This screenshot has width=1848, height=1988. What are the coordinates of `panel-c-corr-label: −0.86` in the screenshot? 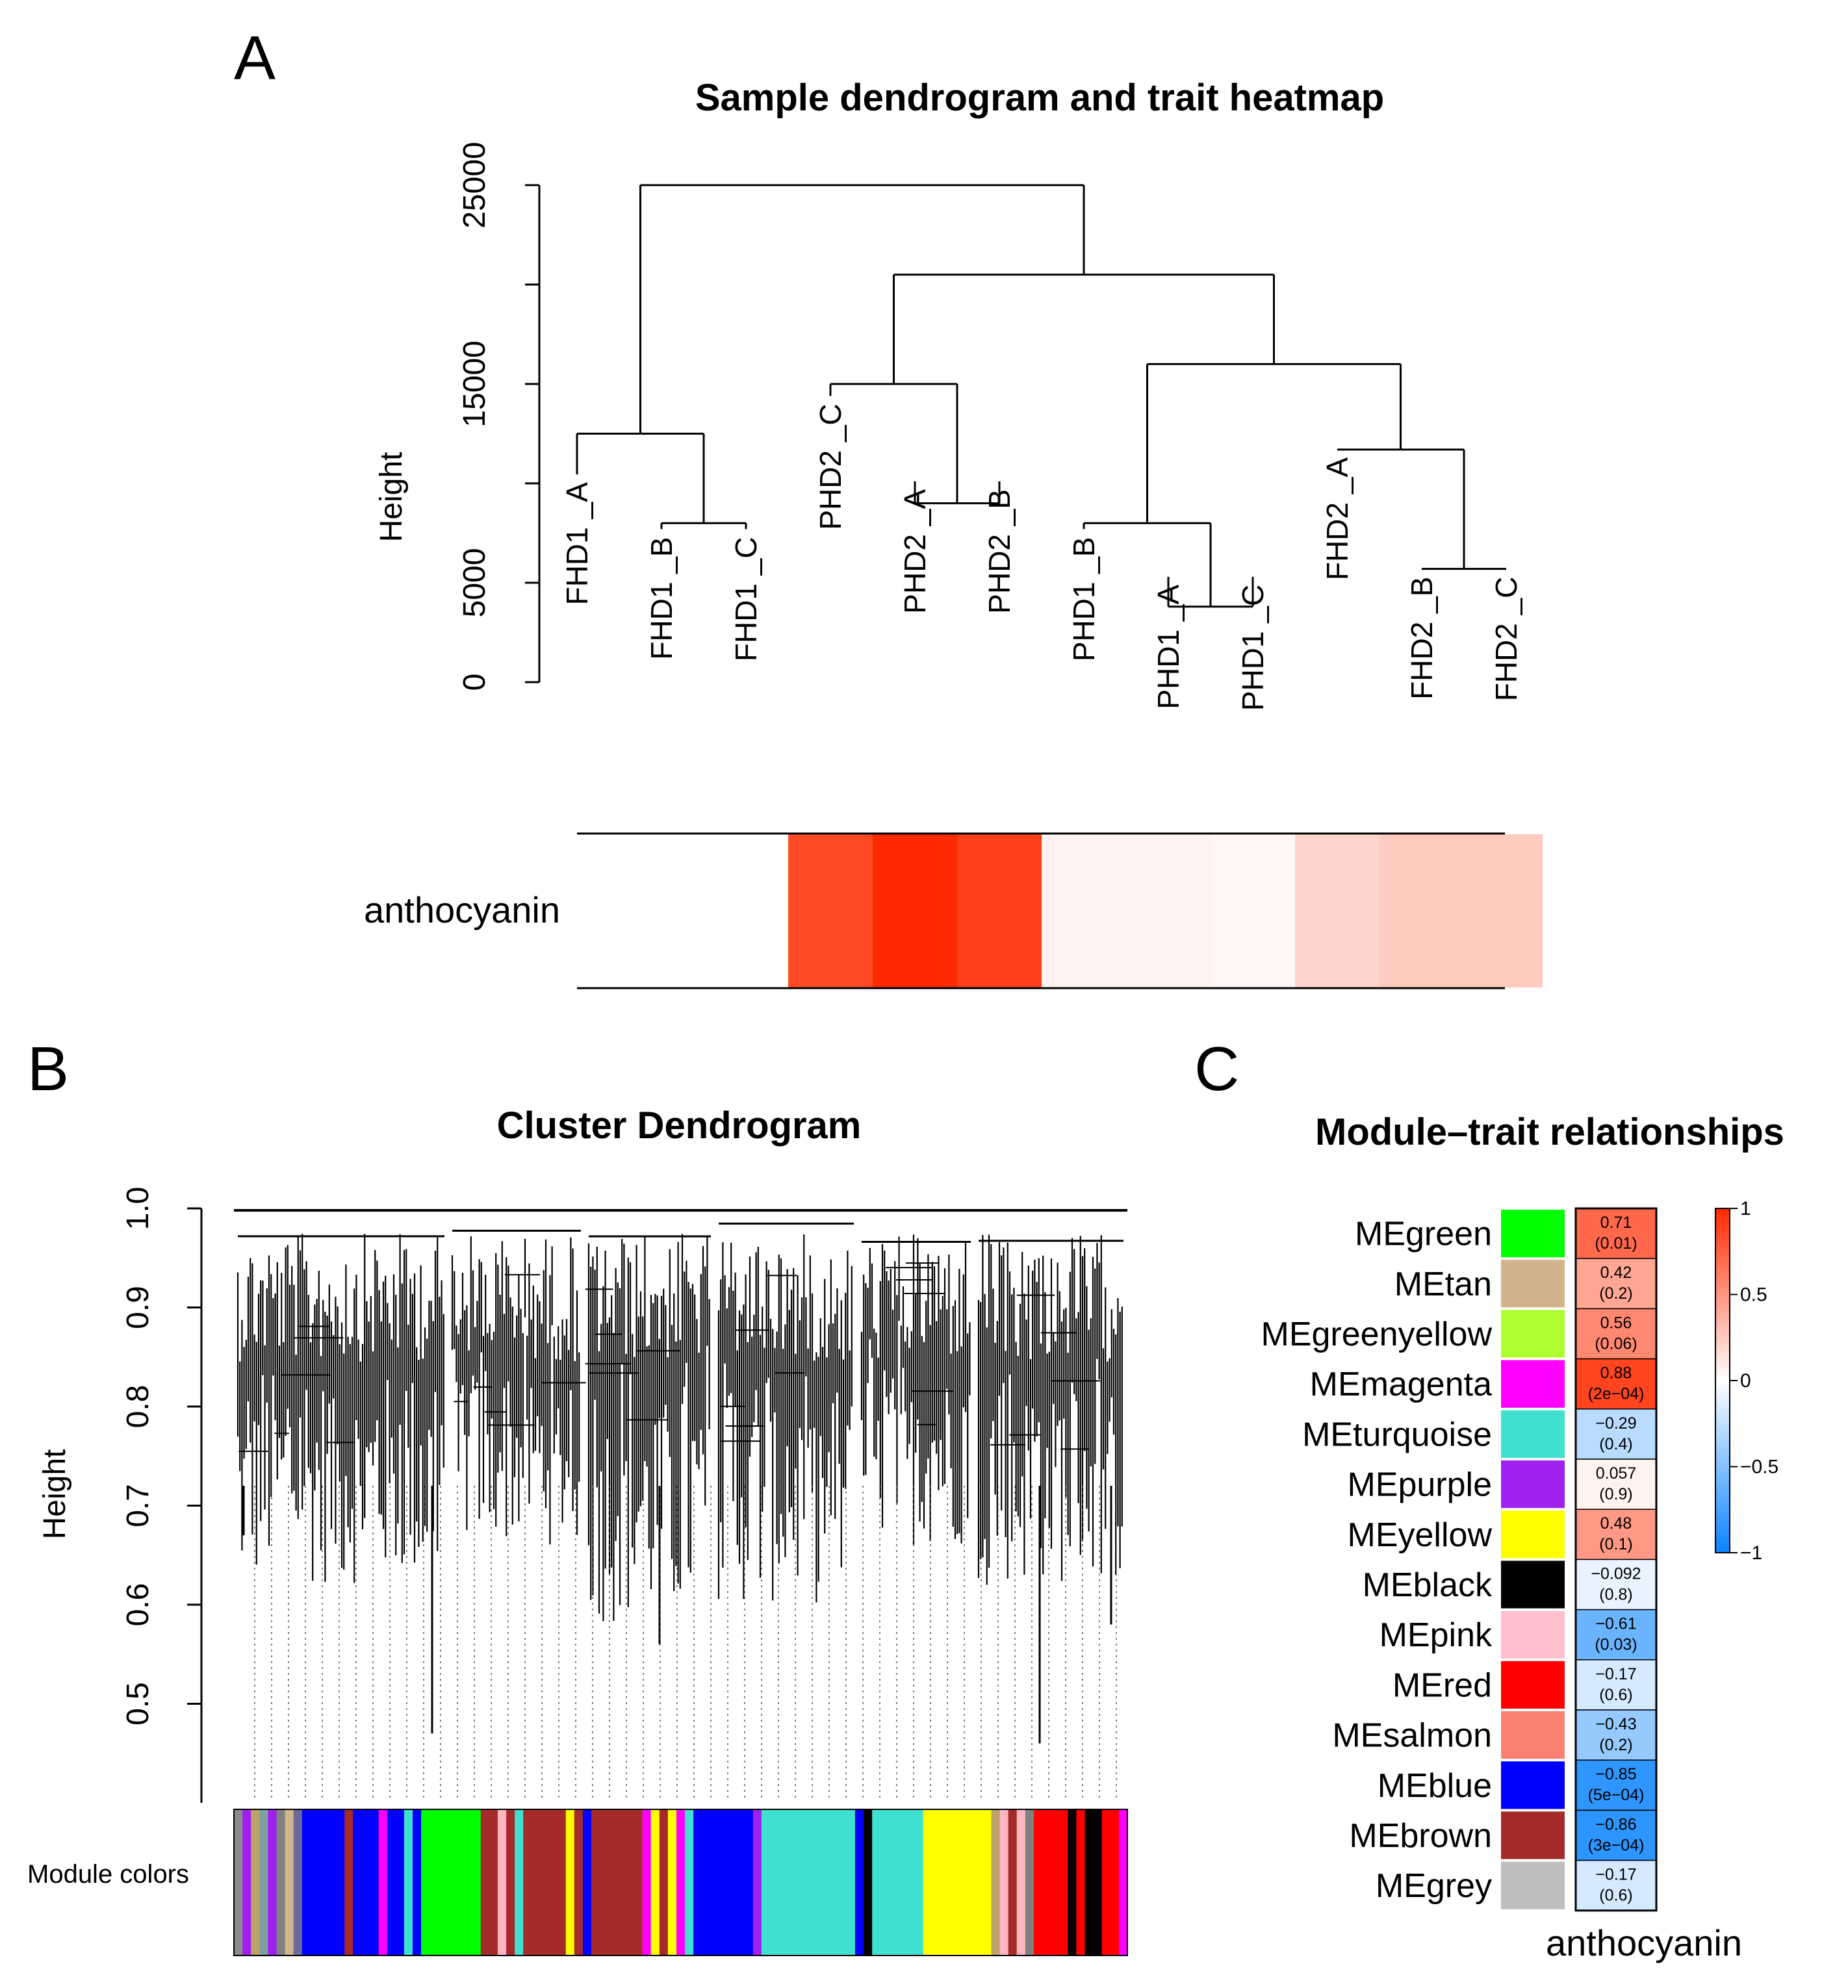 It's located at (1615, 1824).